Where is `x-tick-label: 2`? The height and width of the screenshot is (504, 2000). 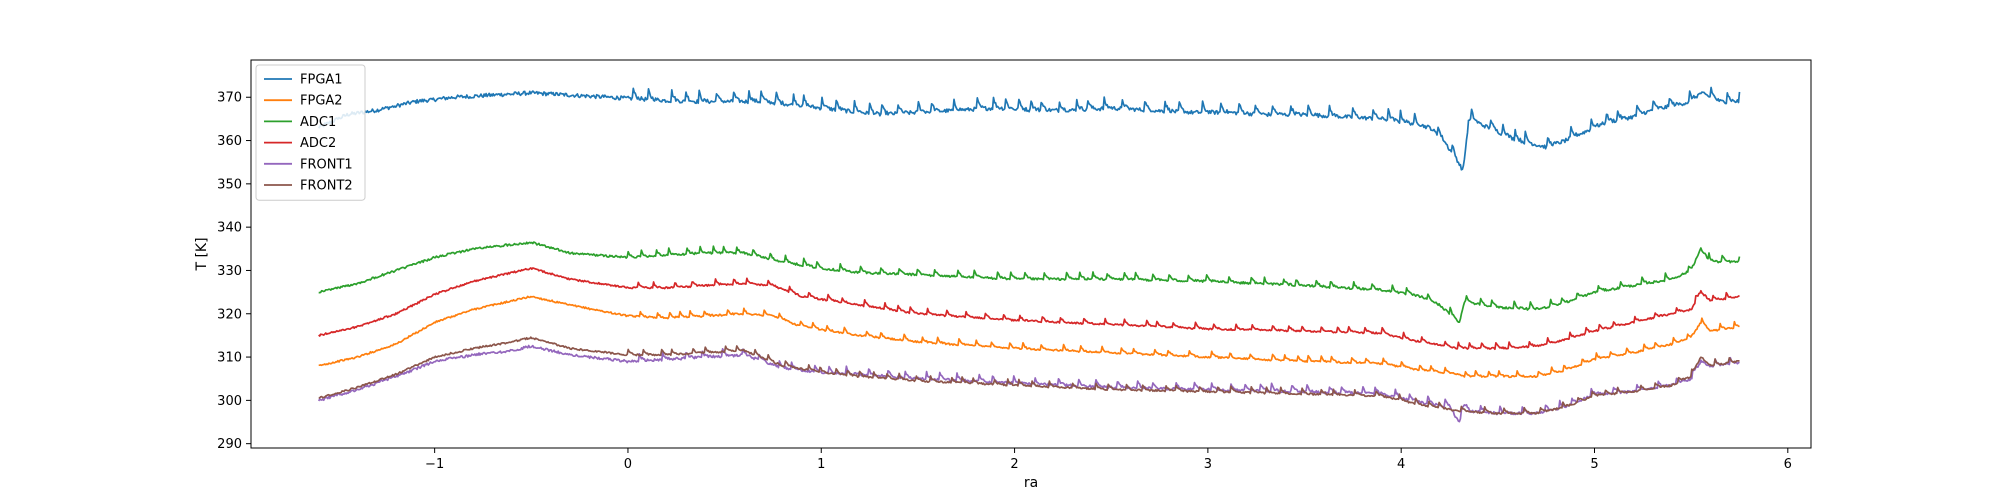
x-tick-label: 2 is located at coordinates (1014, 464).